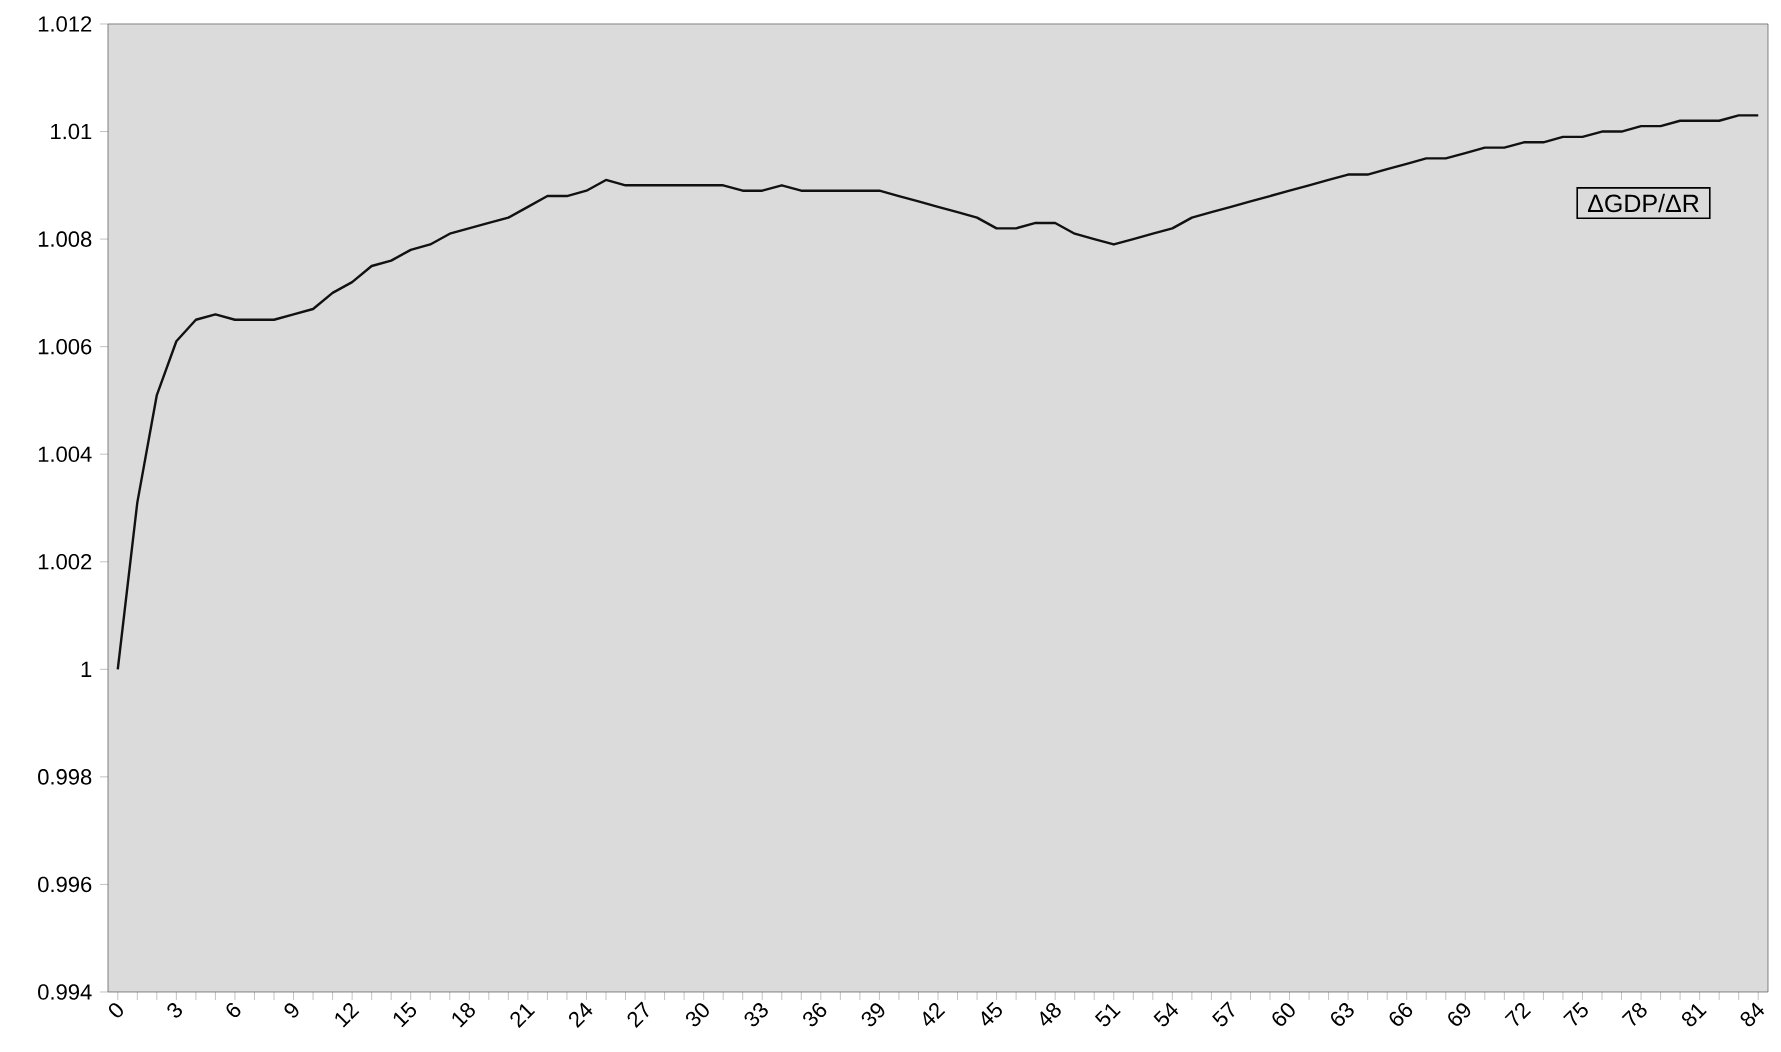  Describe the element at coordinates (638, 1014) in the screenshot. I see `x-tick-label: 27` at that location.